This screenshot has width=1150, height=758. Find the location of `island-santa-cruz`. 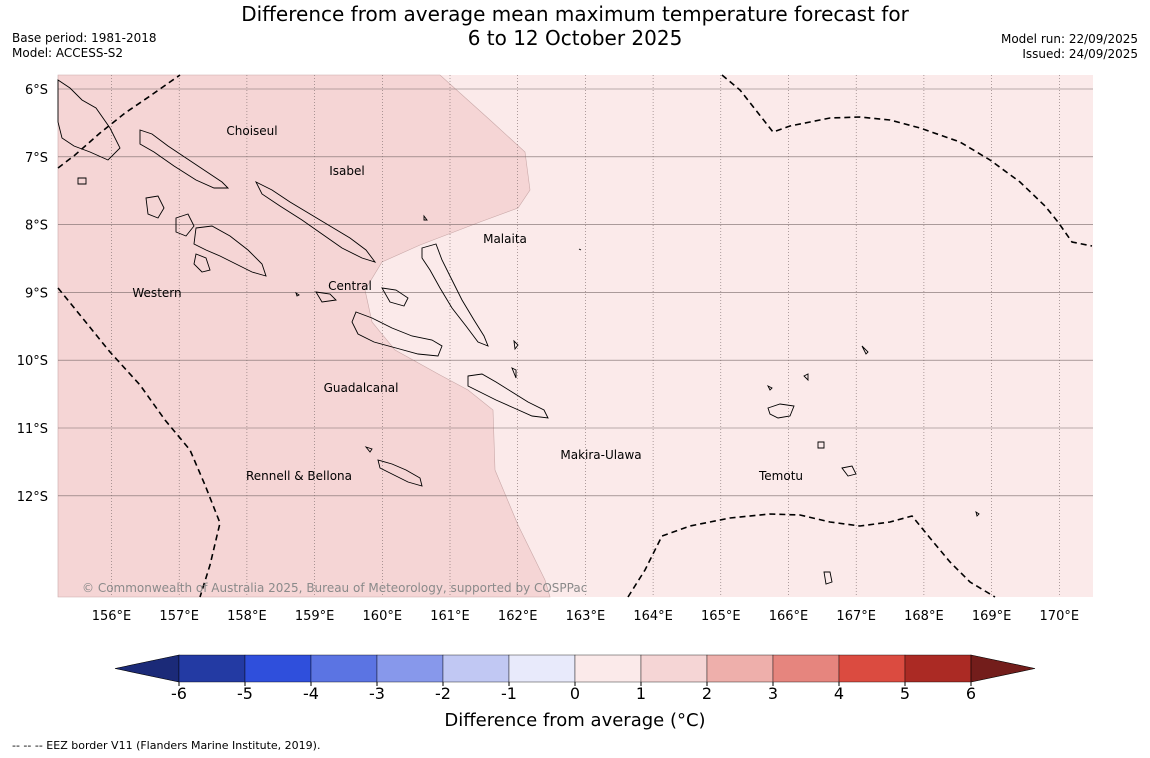

island-santa-cruz is located at coordinates (781, 411).